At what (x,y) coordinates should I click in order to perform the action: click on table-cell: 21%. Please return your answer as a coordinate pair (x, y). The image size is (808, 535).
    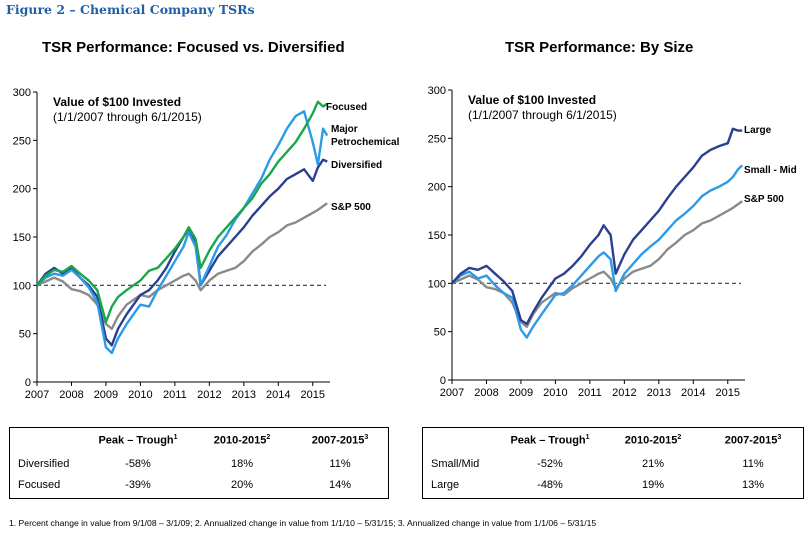
    Looking at the image, I should click on (653, 464).